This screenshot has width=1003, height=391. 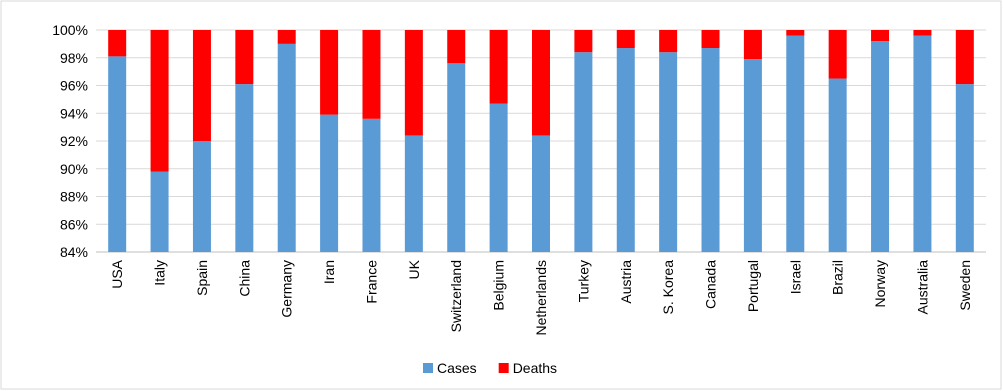 I want to click on legend-label: Deaths, so click(x=535, y=368).